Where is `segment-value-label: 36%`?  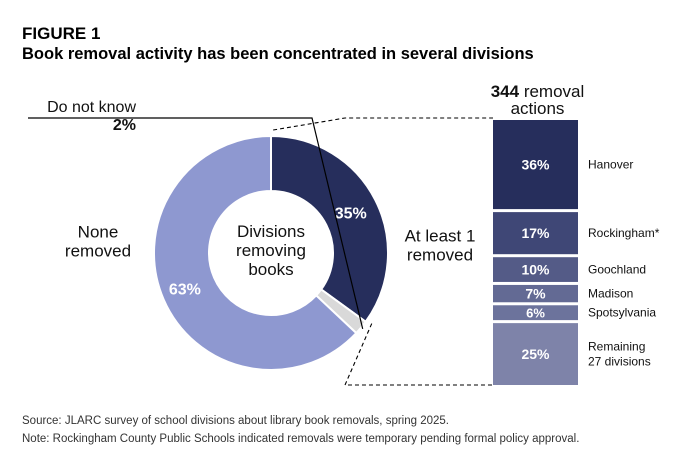
segment-value-label: 36% is located at coordinates (535, 165).